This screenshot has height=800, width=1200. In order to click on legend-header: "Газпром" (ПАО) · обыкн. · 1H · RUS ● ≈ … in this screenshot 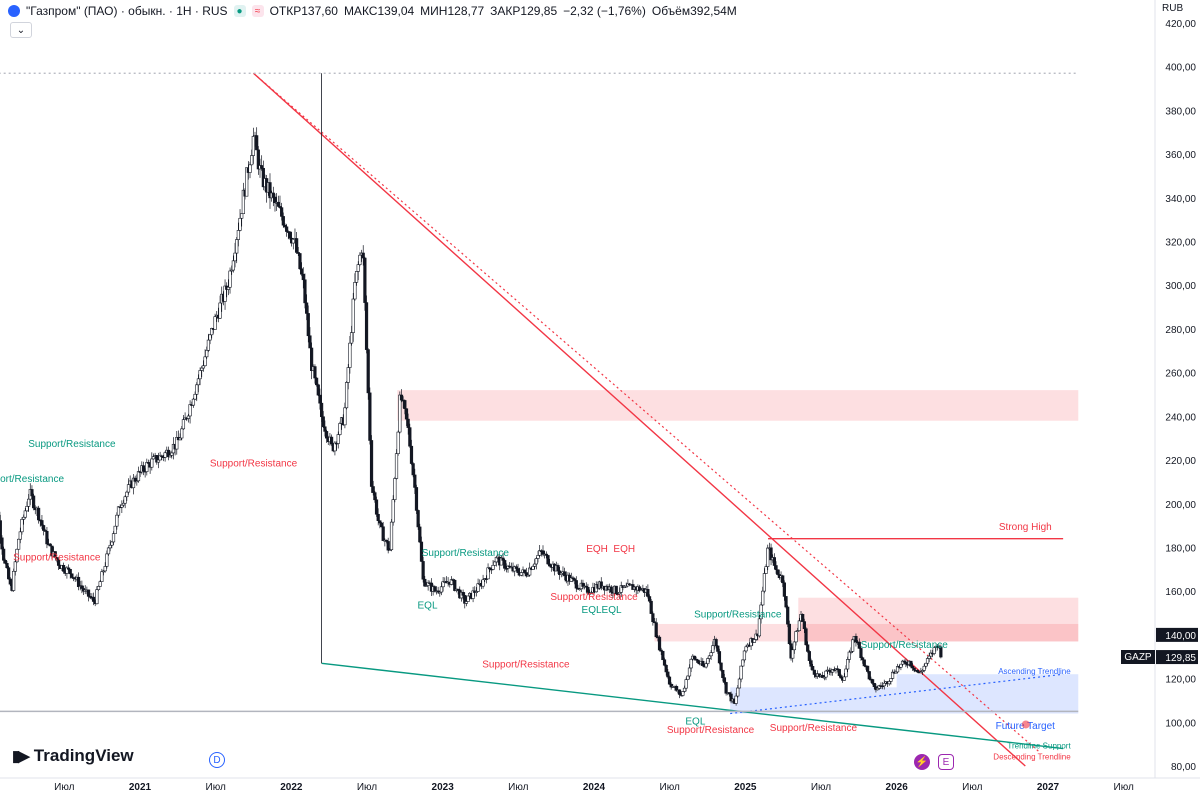, I will do `click(372, 11)`.